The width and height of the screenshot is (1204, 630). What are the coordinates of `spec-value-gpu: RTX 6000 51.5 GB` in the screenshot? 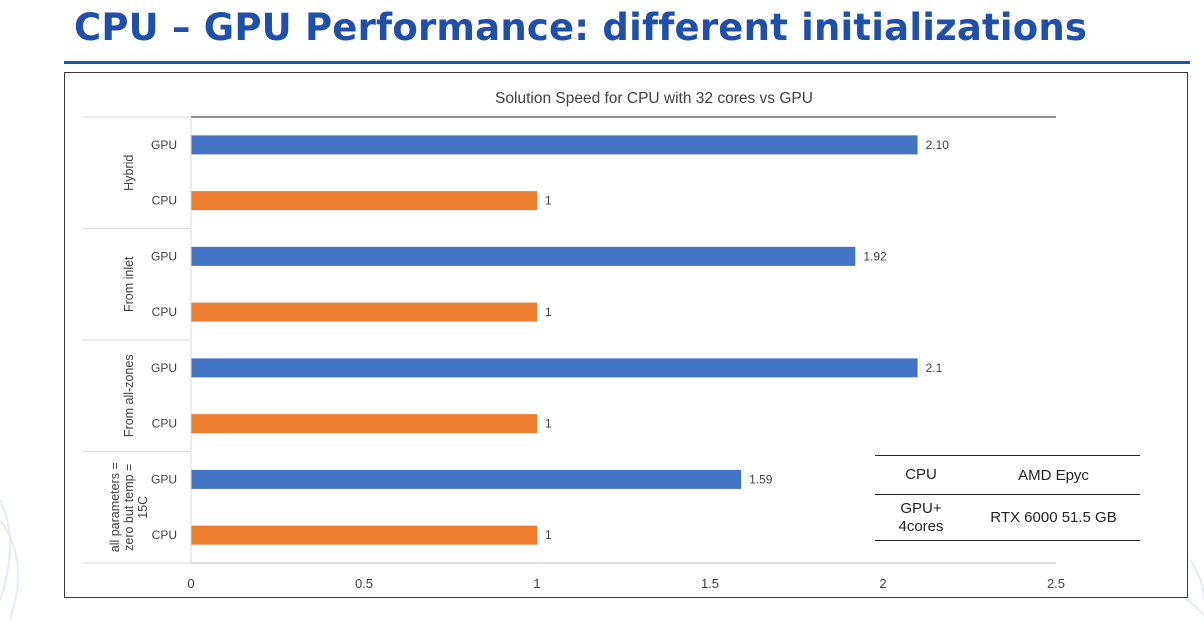 It's located at (1053, 517).